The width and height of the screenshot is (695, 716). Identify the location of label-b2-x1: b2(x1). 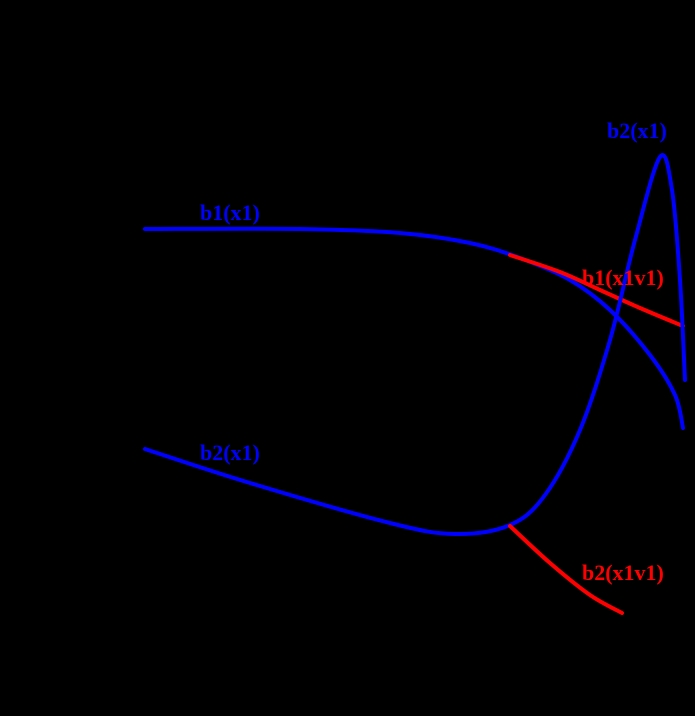
(230, 452).